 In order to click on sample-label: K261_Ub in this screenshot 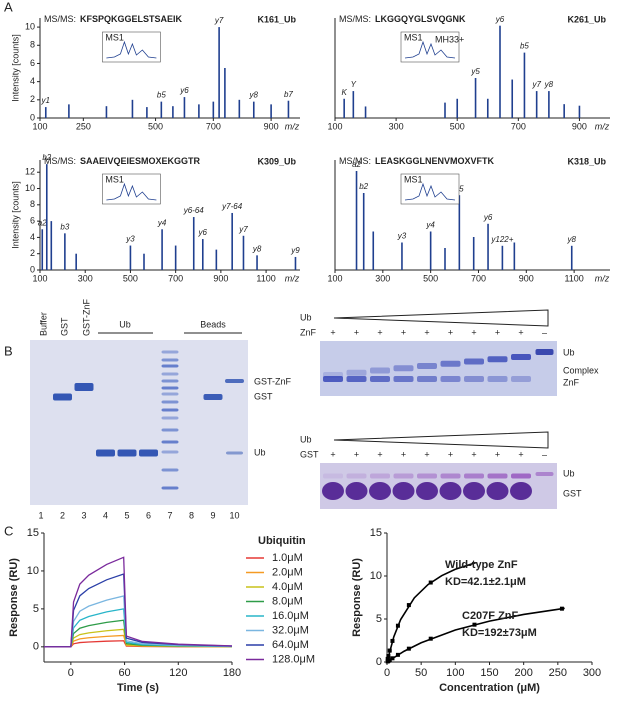, I will do `click(586, 19)`.